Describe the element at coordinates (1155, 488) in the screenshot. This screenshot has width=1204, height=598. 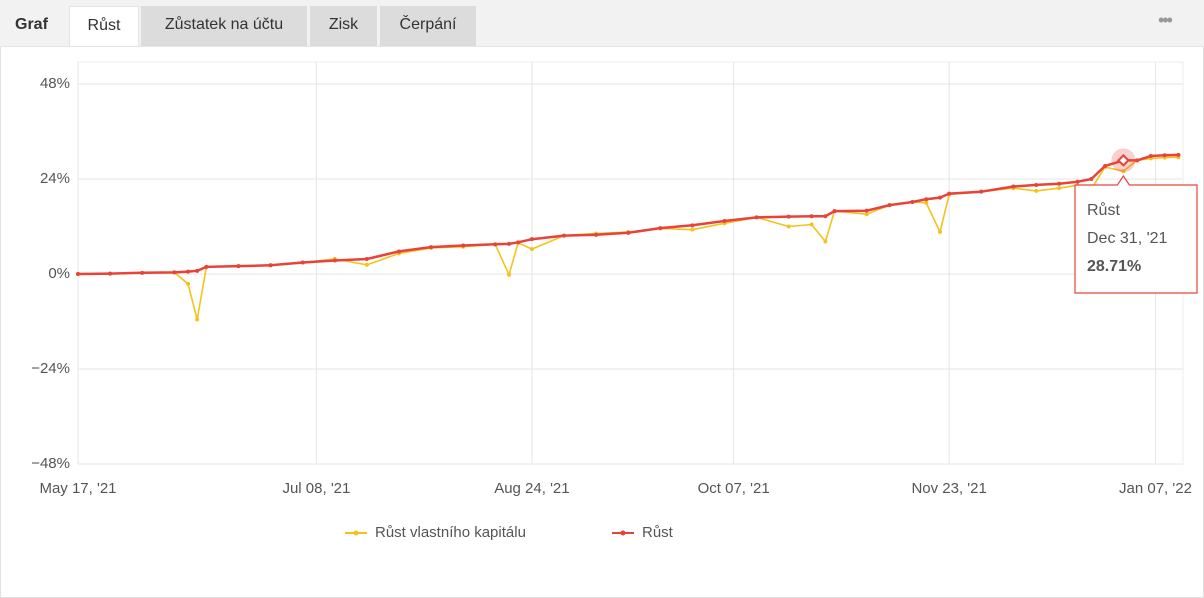
I see `x-tick-label: Jan 07, '22` at that location.